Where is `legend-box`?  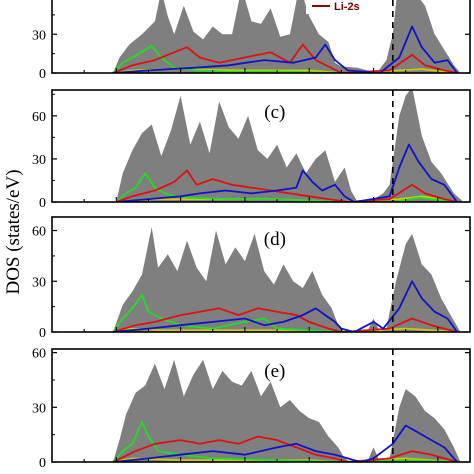
legend-box is located at coordinates (341, 7).